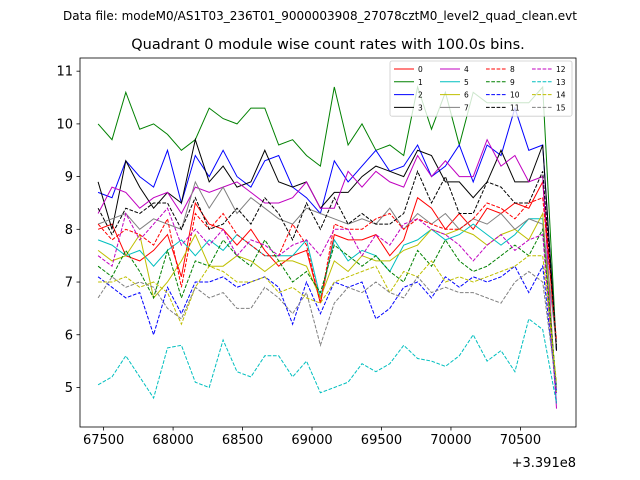 This screenshot has width=640, height=480. What do you see at coordinates (561, 69) in the screenshot?
I see `legend-label-12: 12` at bounding box center [561, 69].